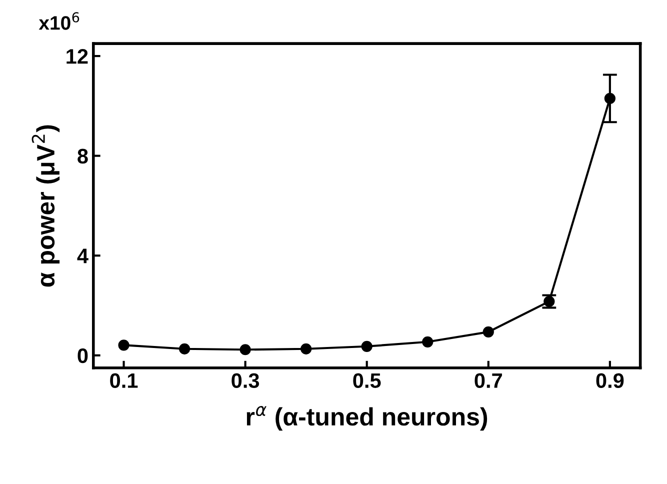 The image size is (667, 484). What do you see at coordinates (82, 256) in the screenshot?
I see `y-tick-label: 4` at bounding box center [82, 256].